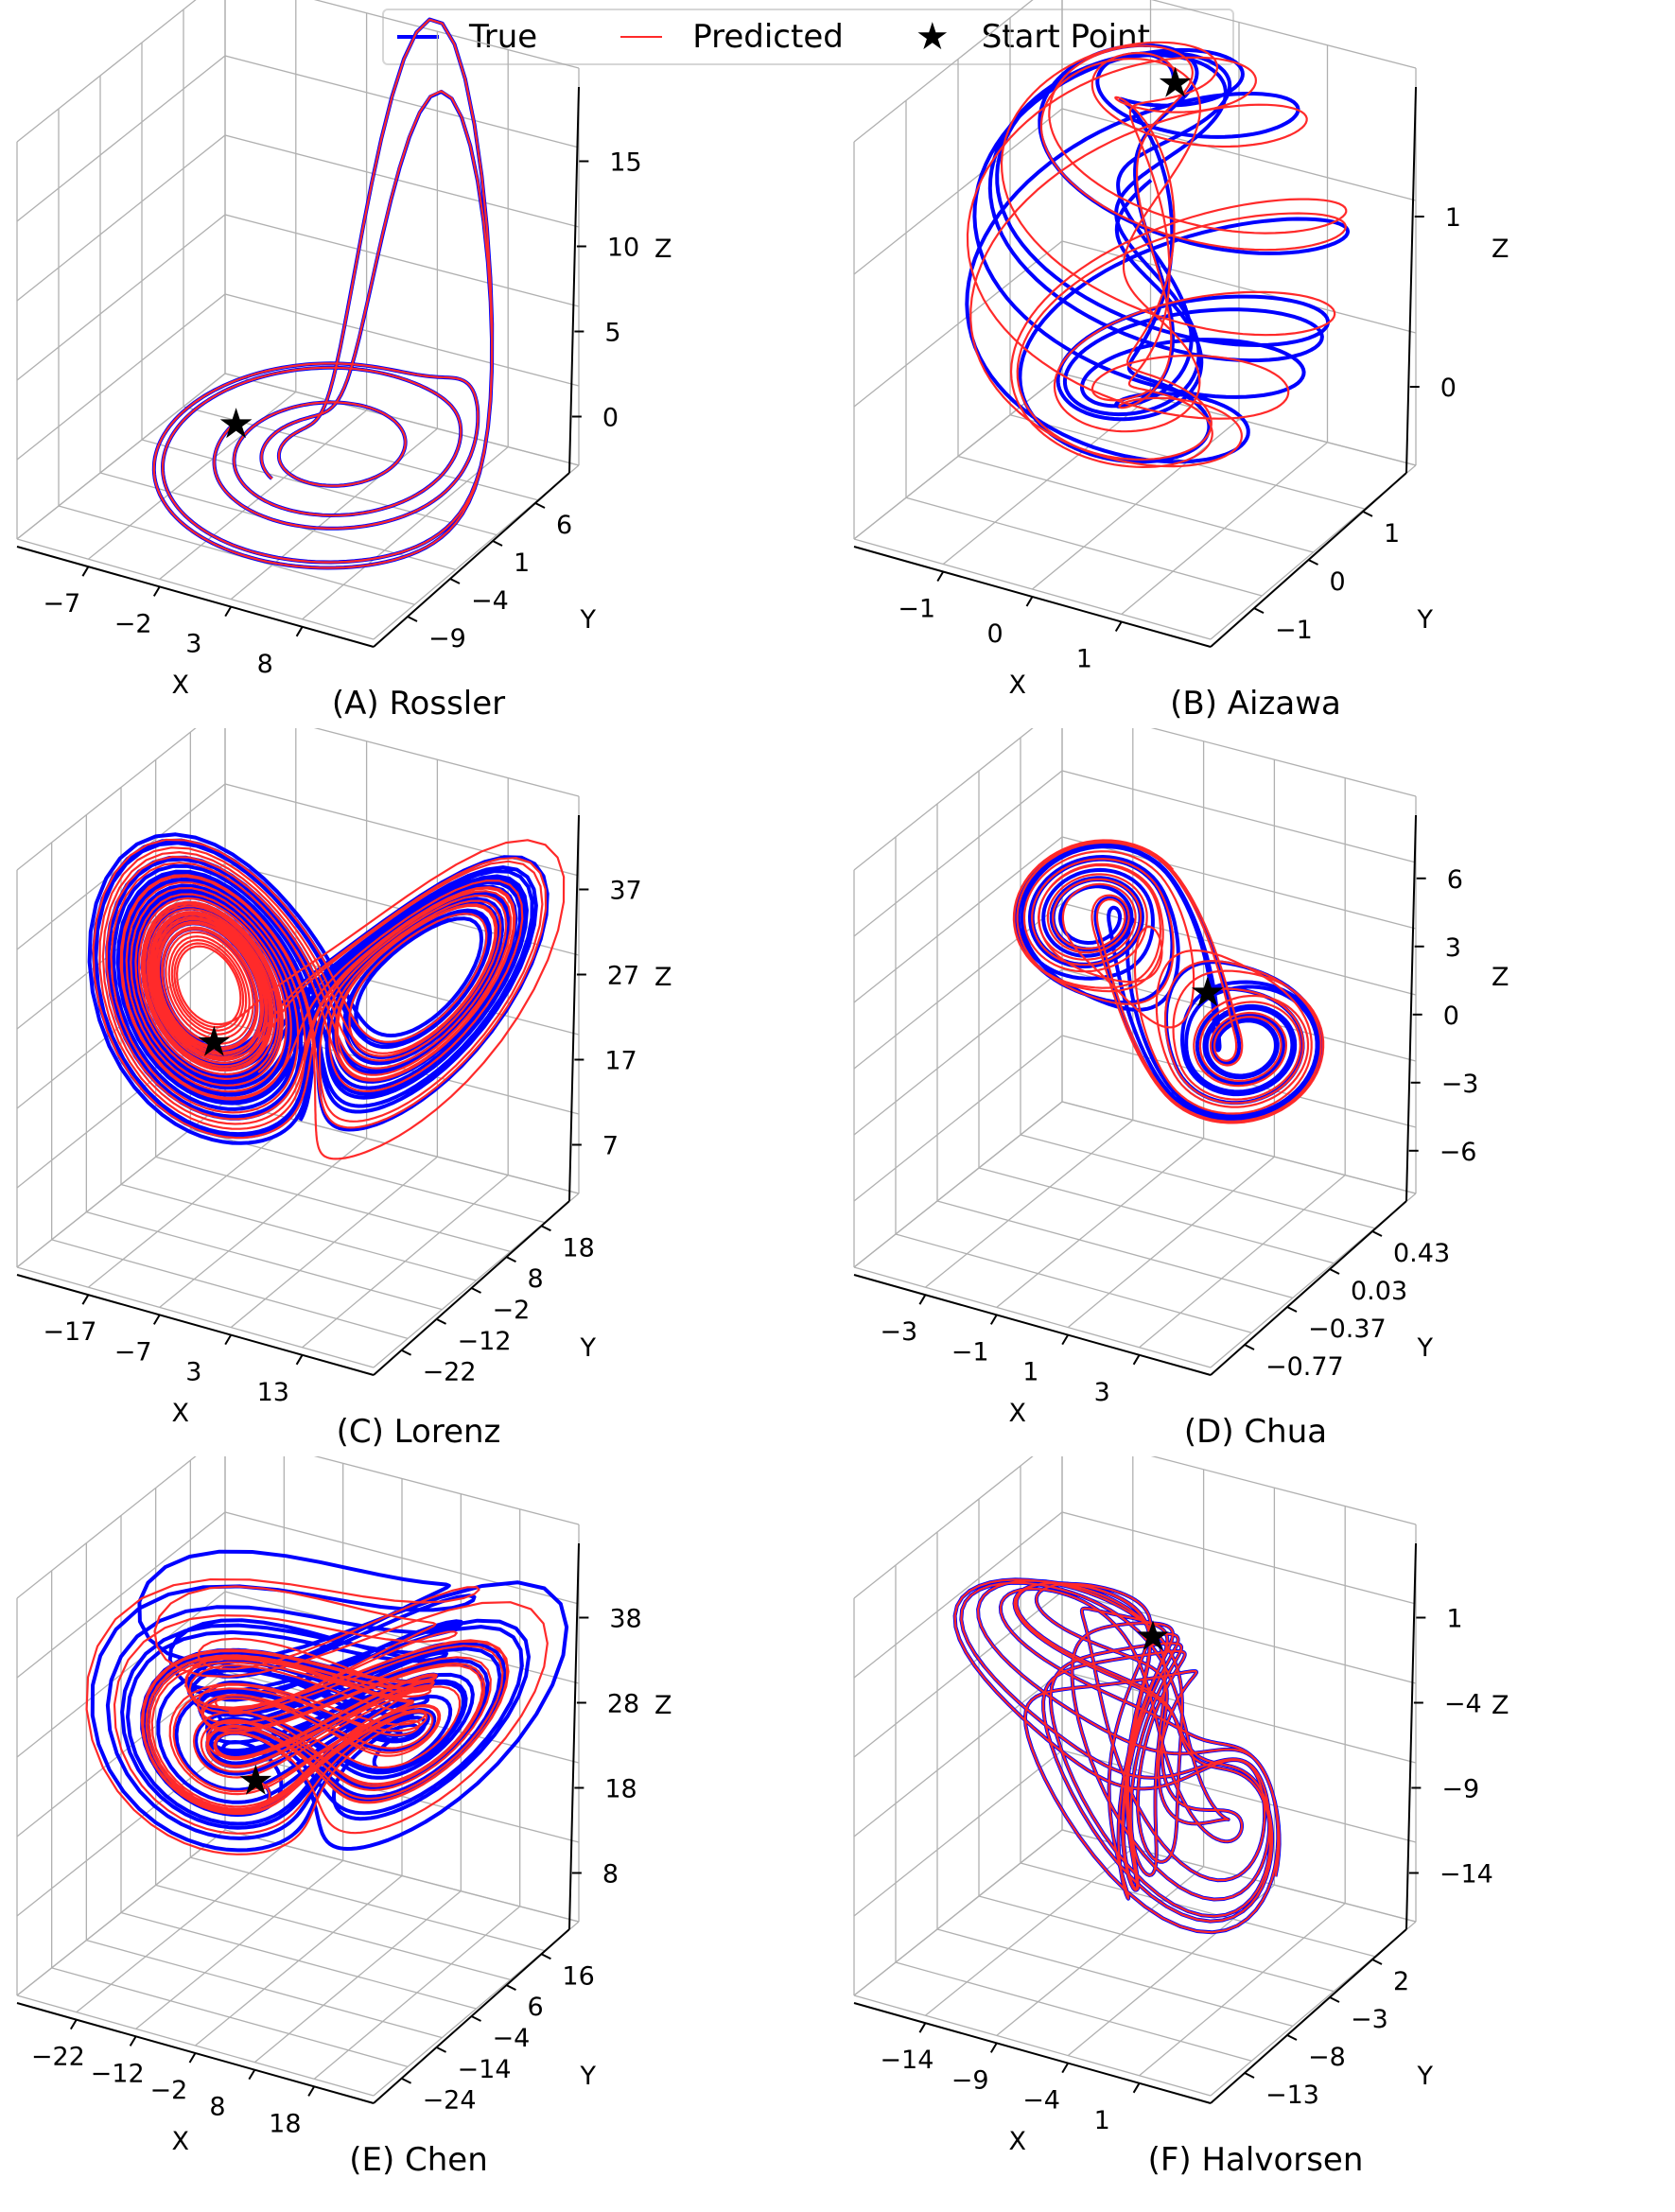  What do you see at coordinates (1255, 2160) in the screenshot?
I see `caption-halvorsen: (F) Halvorsen` at bounding box center [1255, 2160].